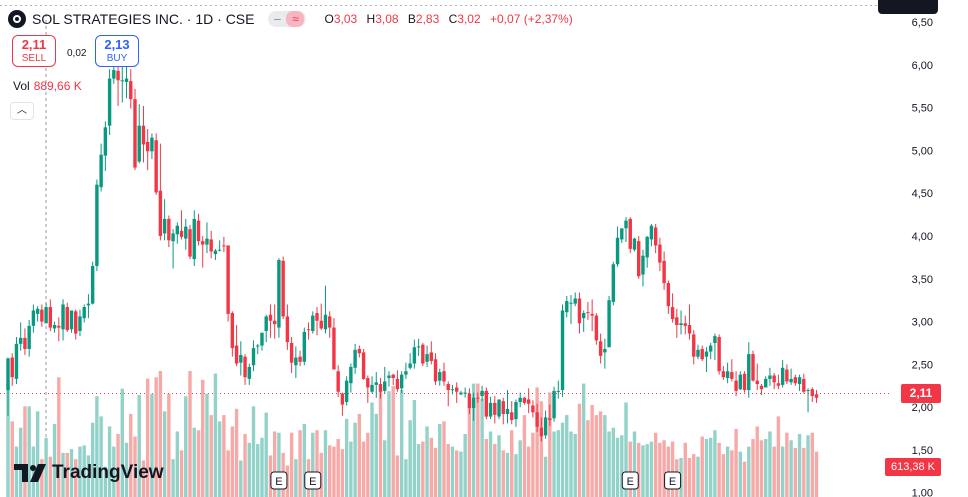  Describe the element at coordinates (922, 66) in the screenshot. I see `y-tick-label: 6,00` at that location.